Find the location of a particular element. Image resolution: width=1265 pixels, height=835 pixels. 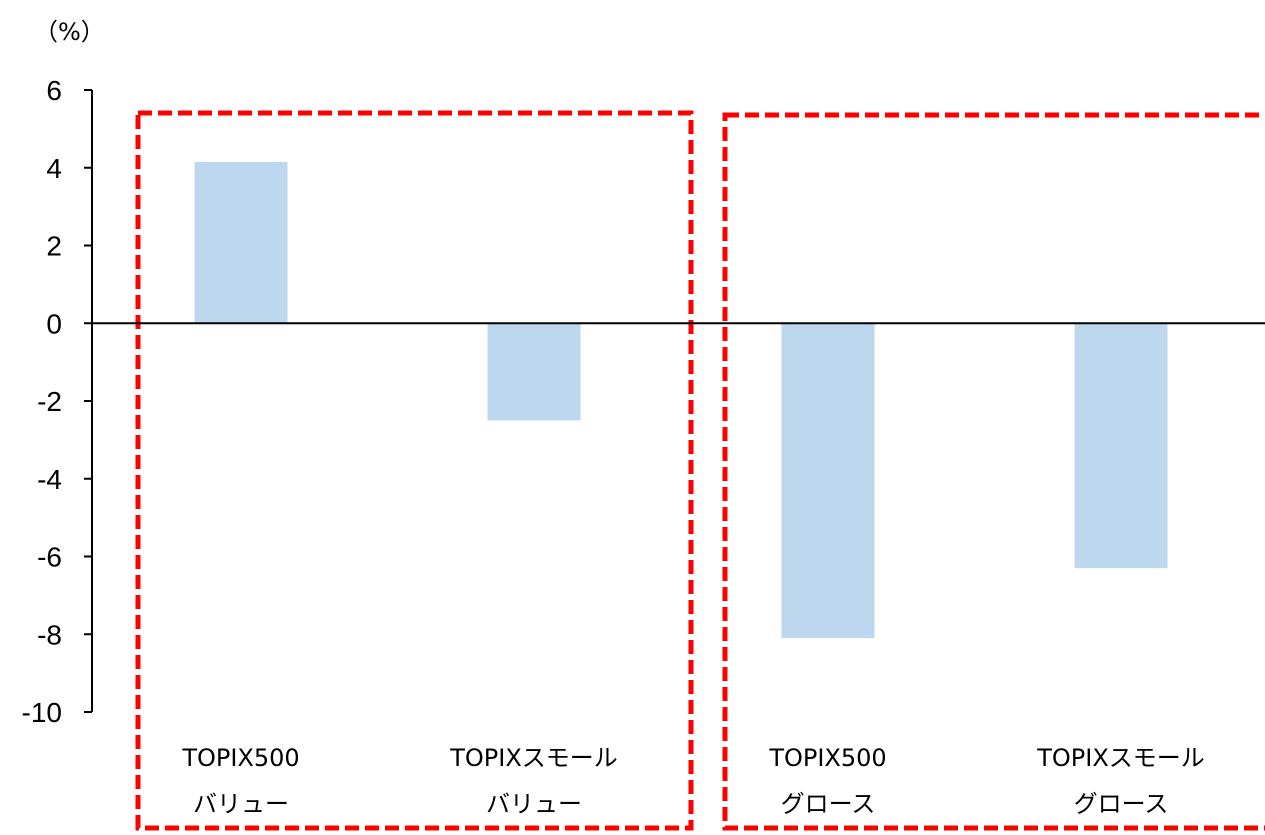

y-tick-label: 2 is located at coordinates (54, 246).